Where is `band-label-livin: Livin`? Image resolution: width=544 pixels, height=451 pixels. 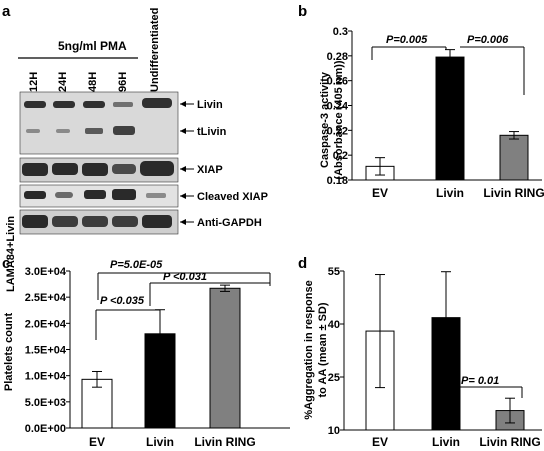
band-label-livin: Livin is located at coordinates (210, 105).